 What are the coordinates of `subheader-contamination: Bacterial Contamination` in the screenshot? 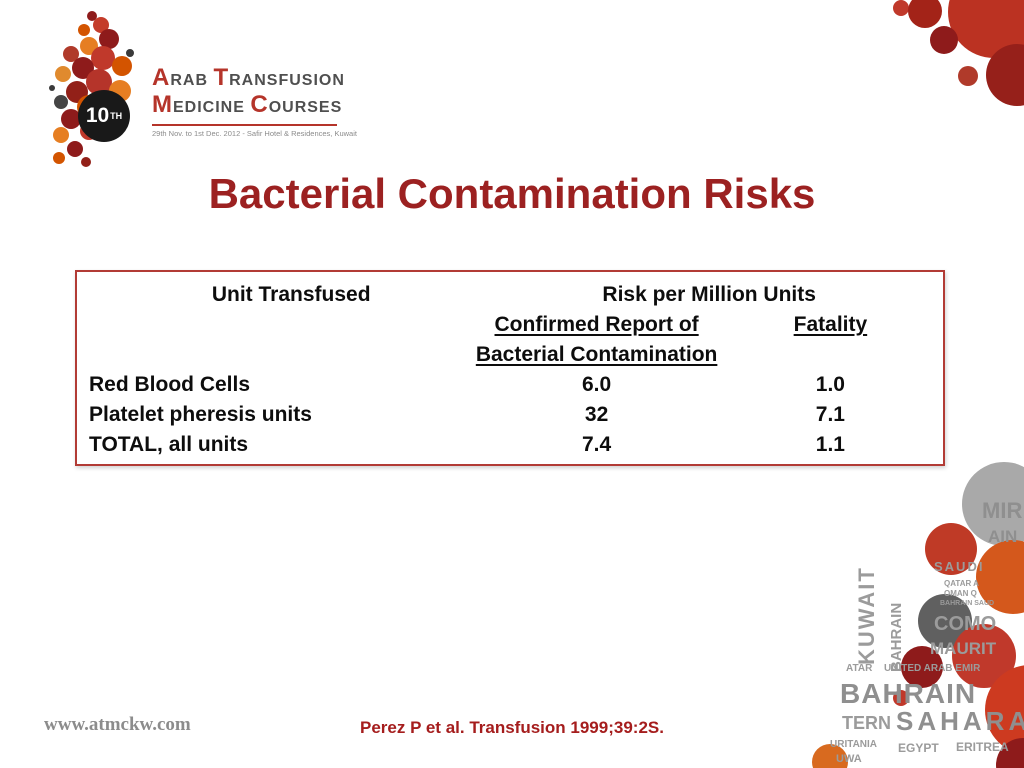 It's located at (596, 355).